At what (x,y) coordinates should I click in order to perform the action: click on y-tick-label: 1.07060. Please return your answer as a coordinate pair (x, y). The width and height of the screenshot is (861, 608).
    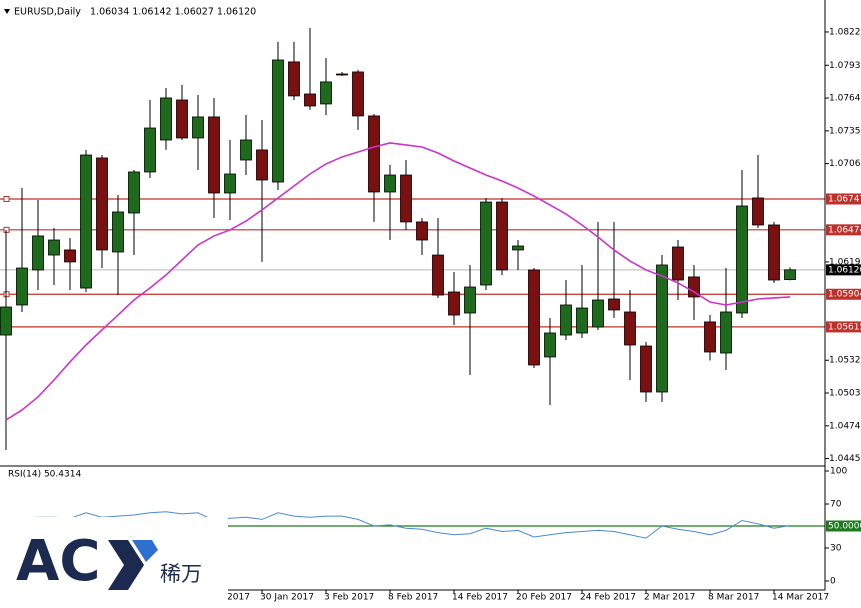
    Looking at the image, I should click on (845, 164).